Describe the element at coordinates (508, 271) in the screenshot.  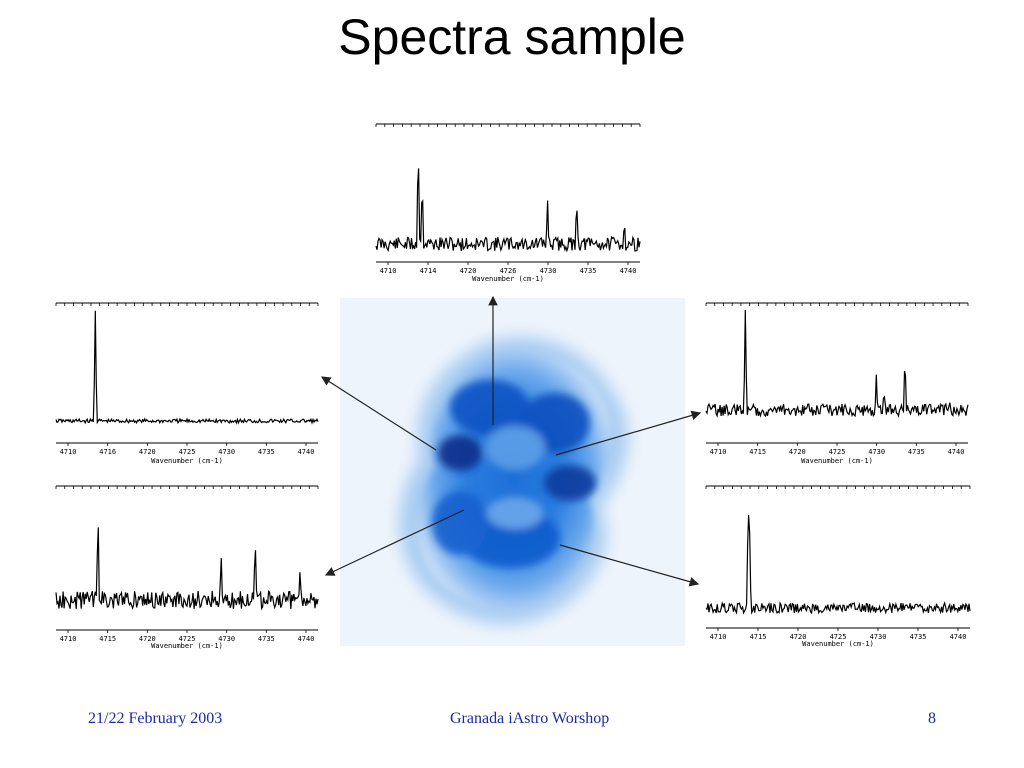
I see `tick-label: 4726` at that location.